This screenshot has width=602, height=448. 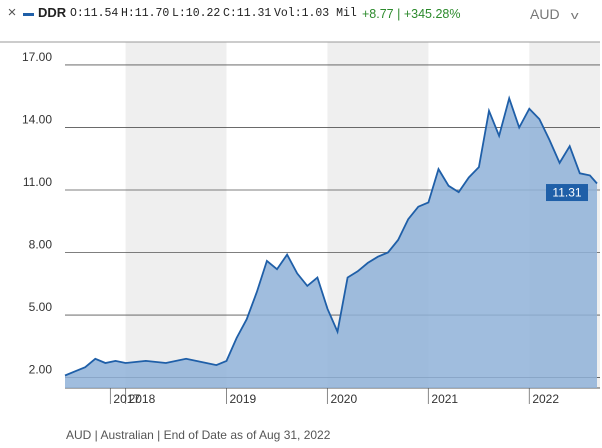 What do you see at coordinates (574, 16) in the screenshot?
I see `chevron-down-icon: v` at bounding box center [574, 16].